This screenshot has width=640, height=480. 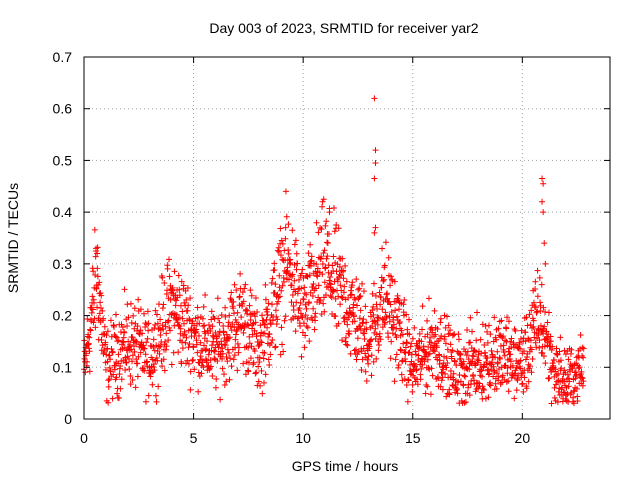 What do you see at coordinates (413, 438) in the screenshot?
I see `x-tick-label: 15` at bounding box center [413, 438].